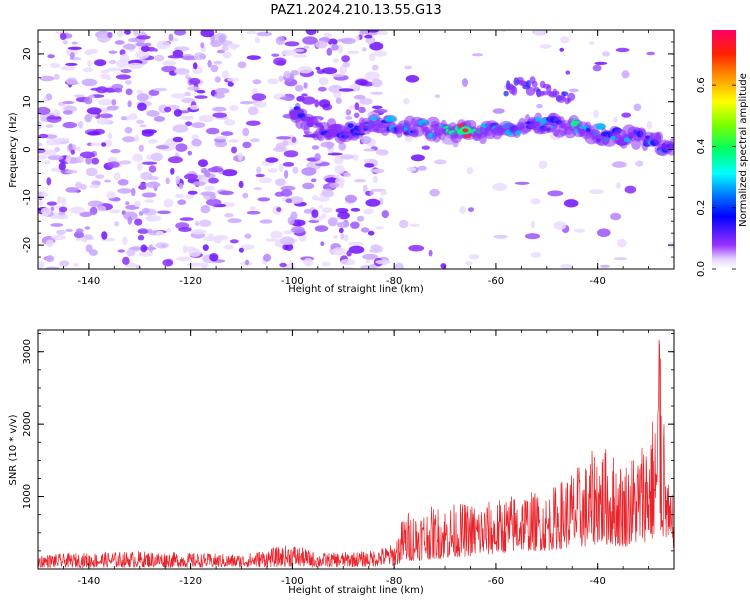  Describe the element at coordinates (89, 581) in the screenshot. I see `x-tick-label: -140` at that location.